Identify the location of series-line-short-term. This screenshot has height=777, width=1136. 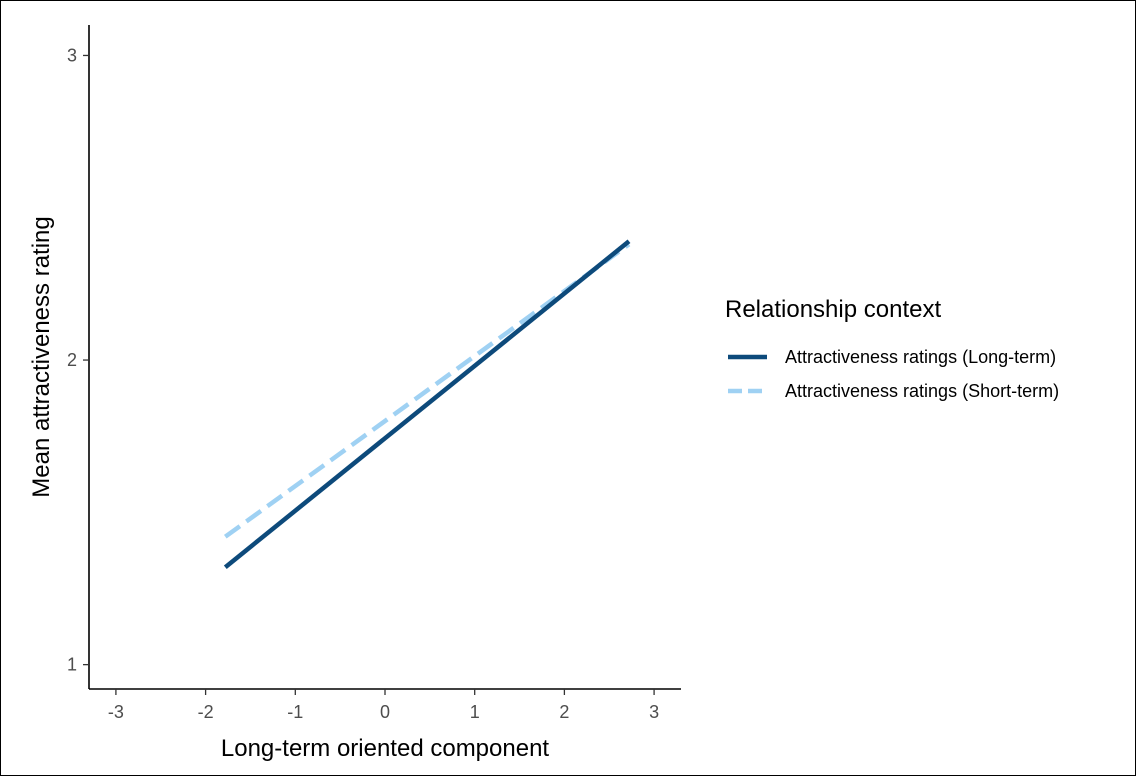
(427, 390).